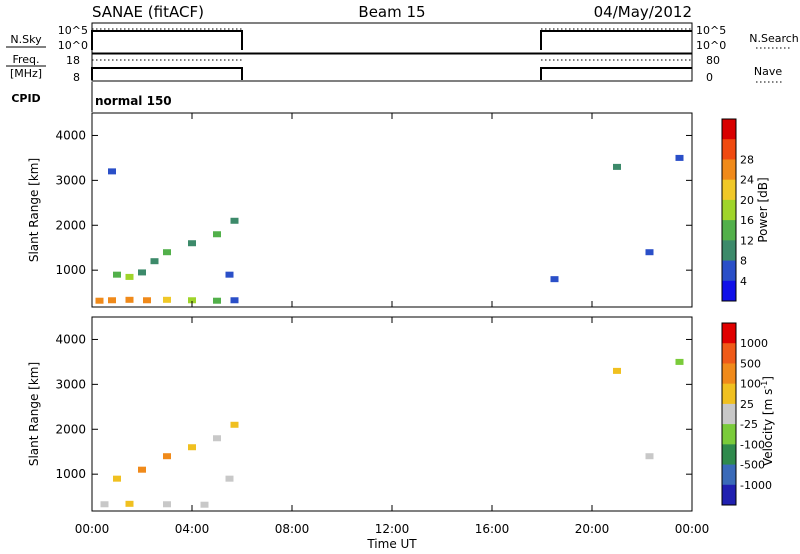  Describe the element at coordinates (754, 343) in the screenshot. I see `velocity-colorbar-tick: 1000` at that location.